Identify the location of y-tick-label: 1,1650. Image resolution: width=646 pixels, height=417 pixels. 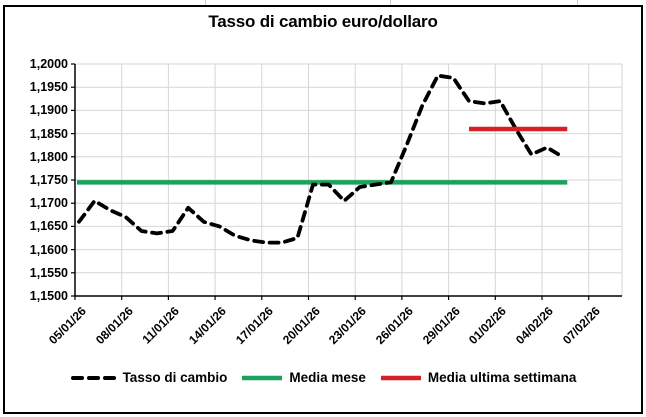
(48, 226).